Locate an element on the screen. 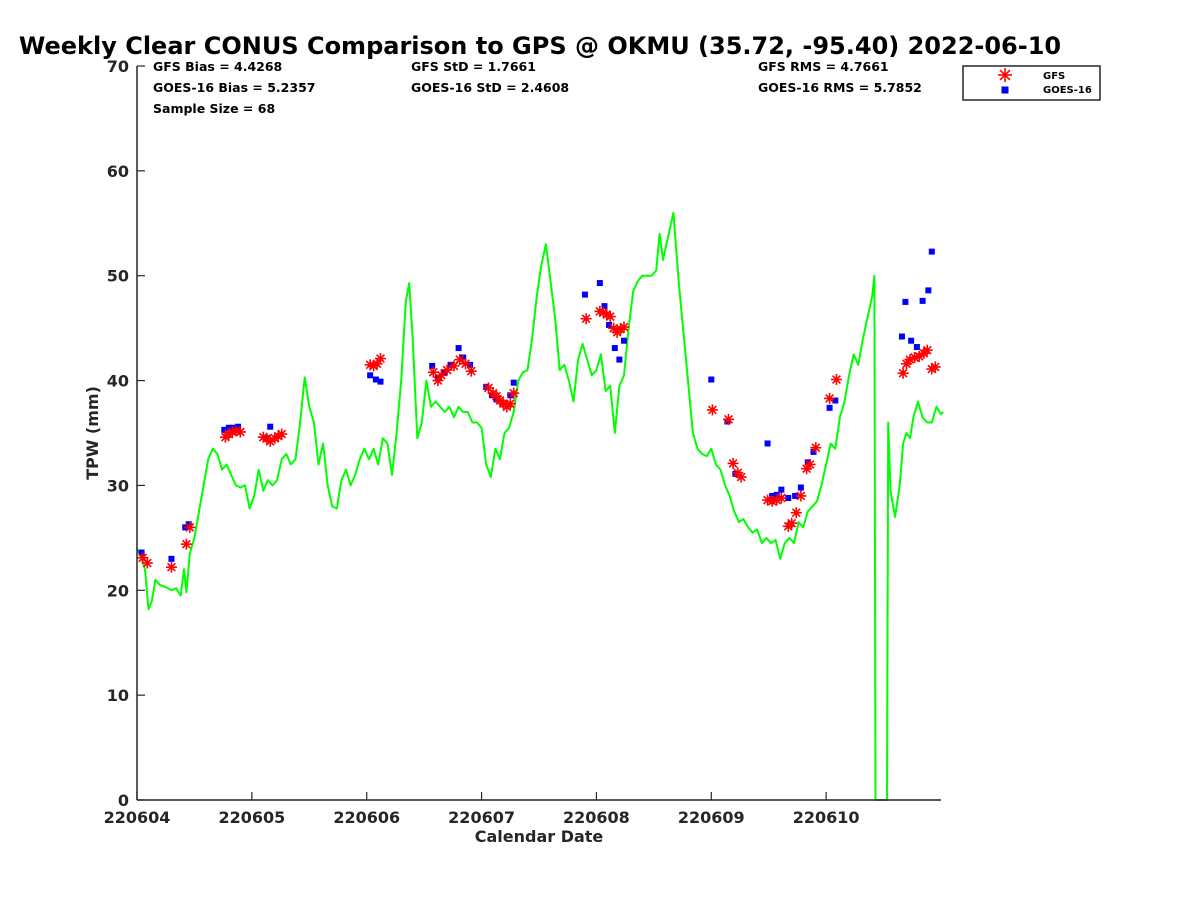 Image resolution: width=1200 pixels, height=900 pixels. x-tick-label: 220608 is located at coordinates (596, 817).